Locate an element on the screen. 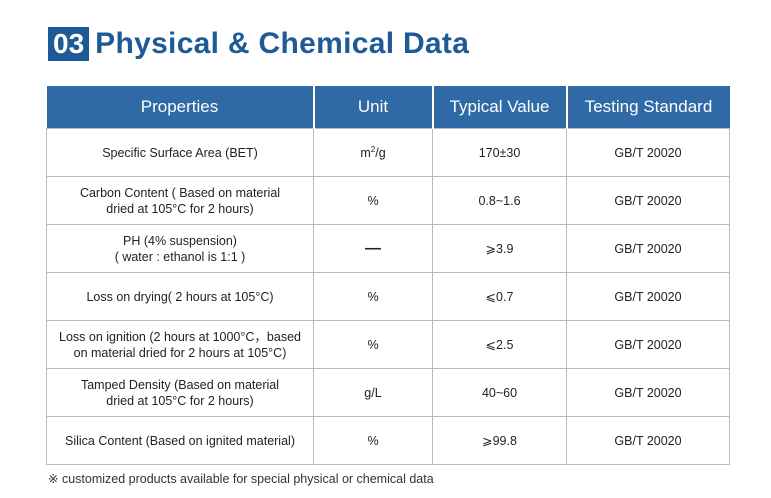  unit-cell: g/L is located at coordinates (373, 392).